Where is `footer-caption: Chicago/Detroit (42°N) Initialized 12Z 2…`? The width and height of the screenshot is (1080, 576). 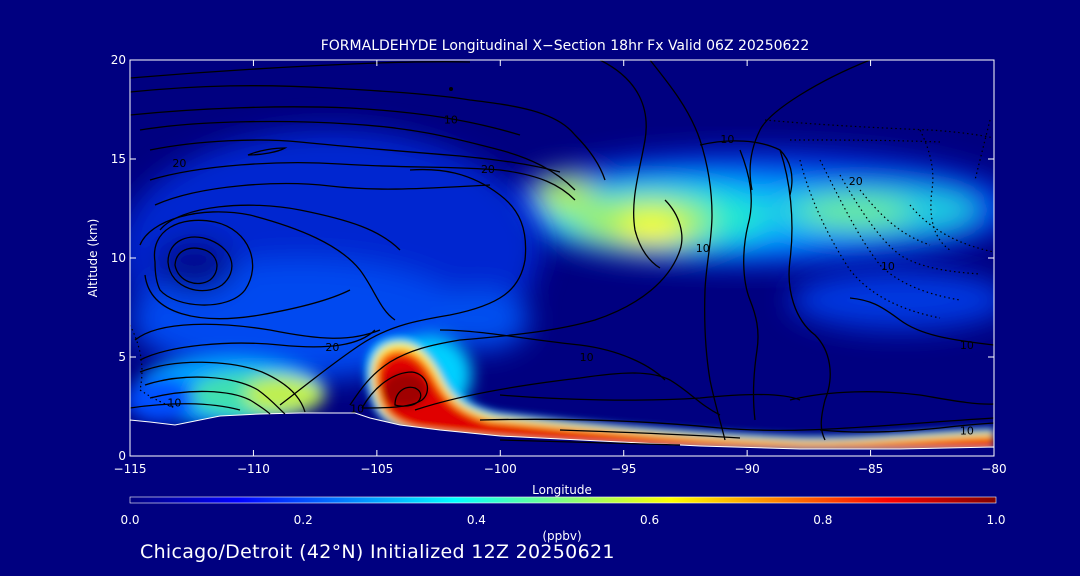 footer-caption: Chicago/Detroit (42°N) Initialized 12Z 2… is located at coordinates (377, 552).